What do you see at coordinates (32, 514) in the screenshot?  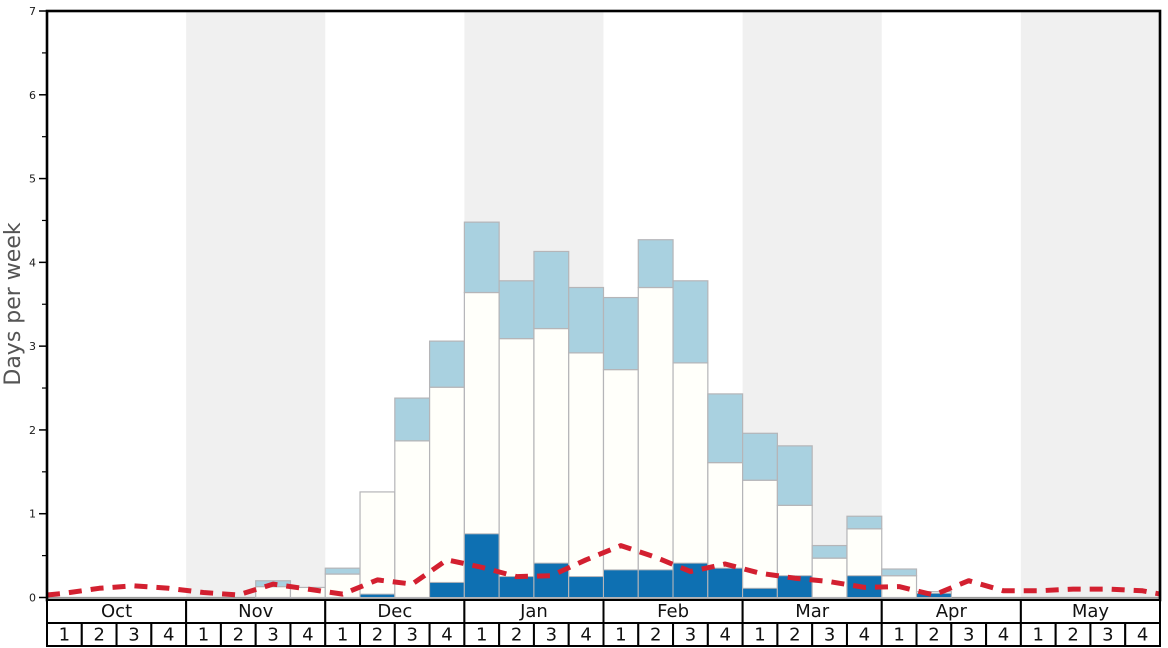 I see `y-tick-label: 1` at bounding box center [32, 514].